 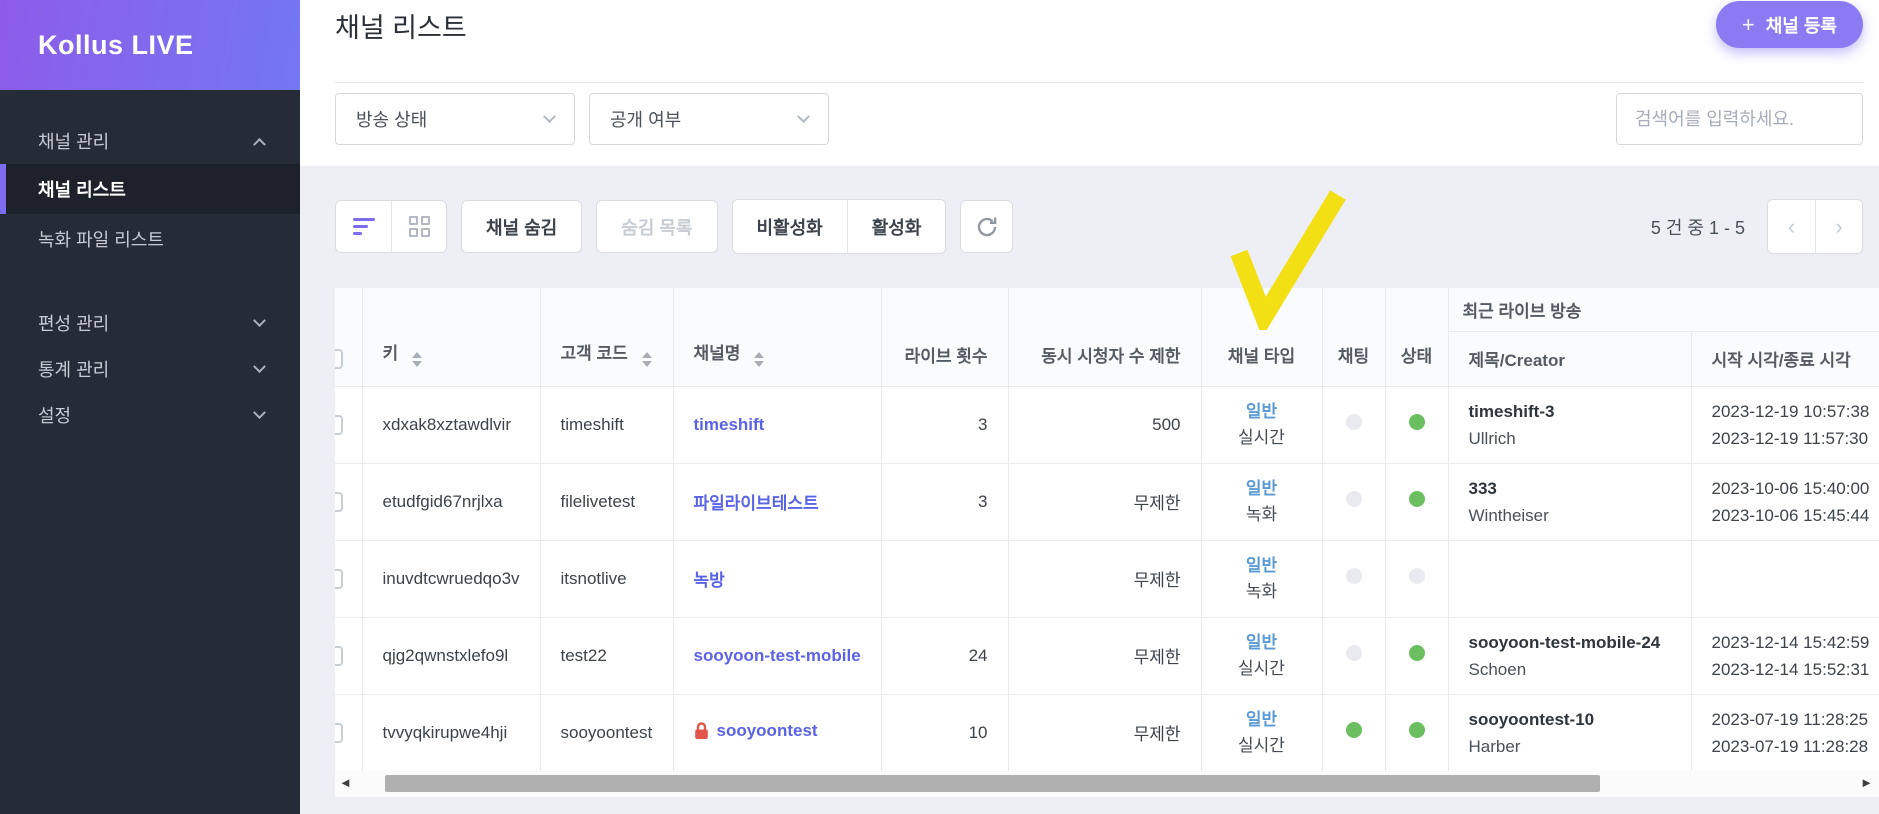 I want to click on sidebar-item-recorded-file-list: 녹화 파일 리스트, so click(x=150, y=239).